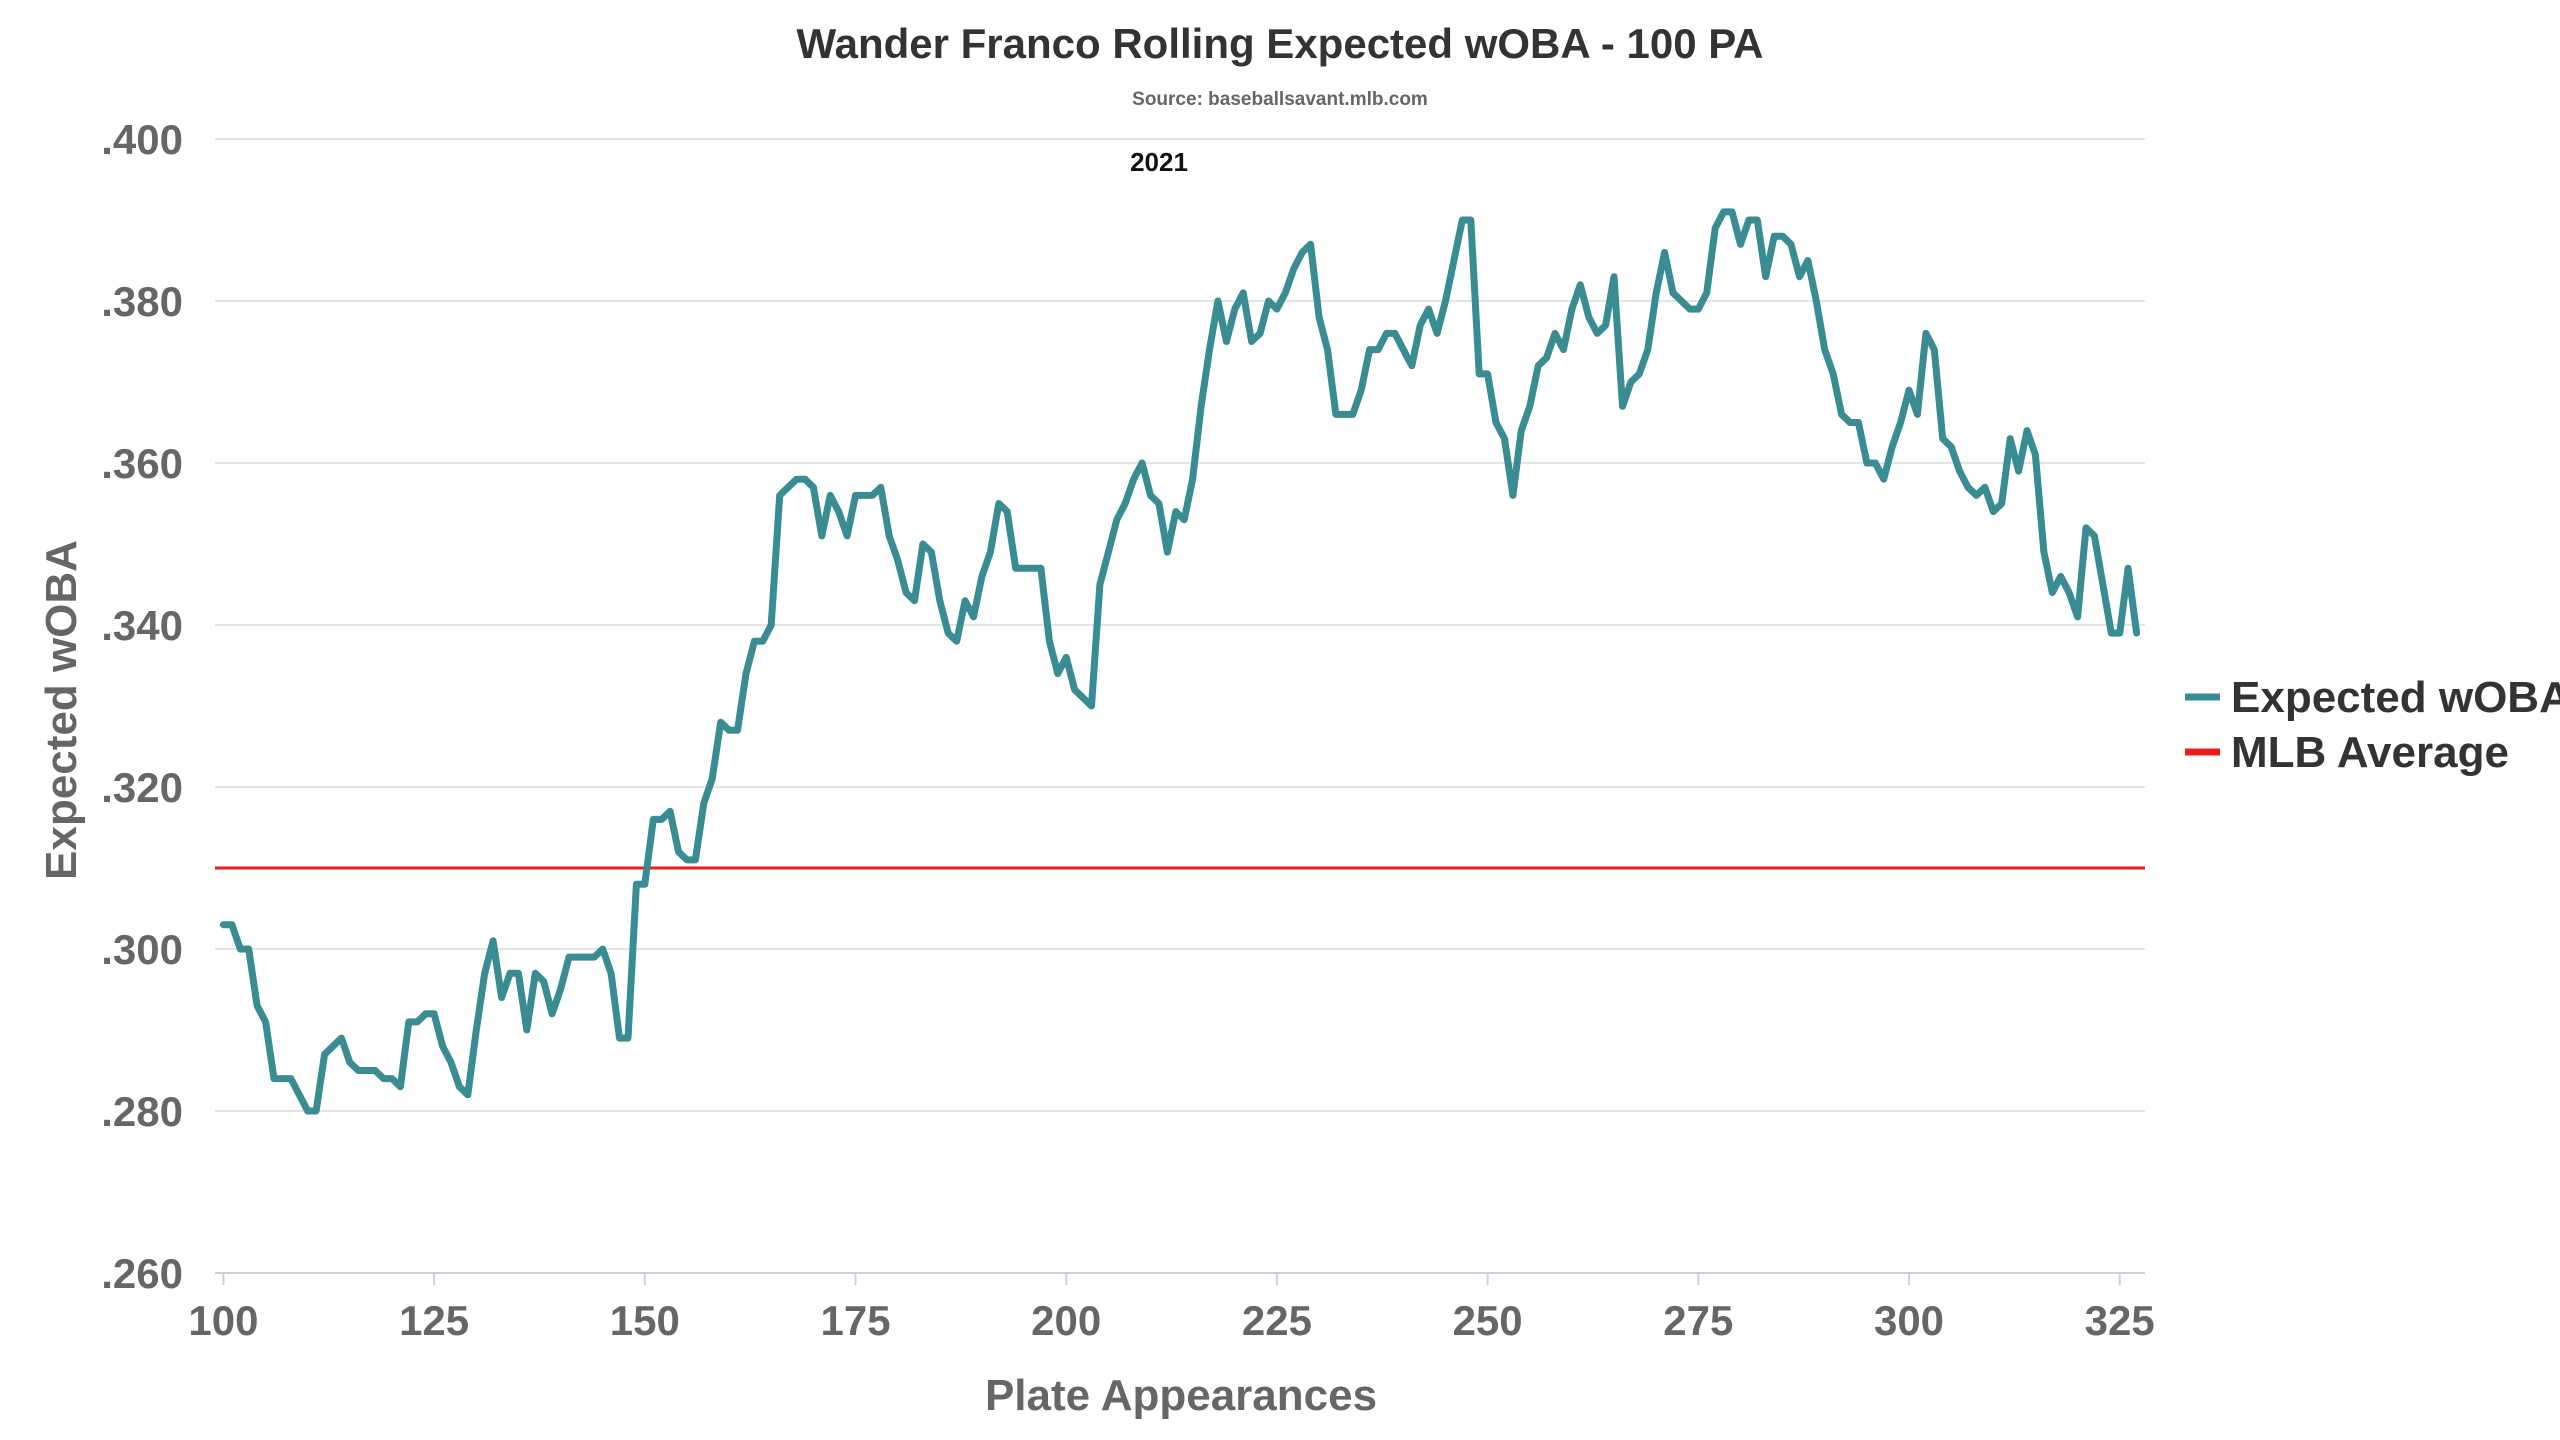  I want to click on legend-item-mlb-average: MLB Average, so click(2347, 752).